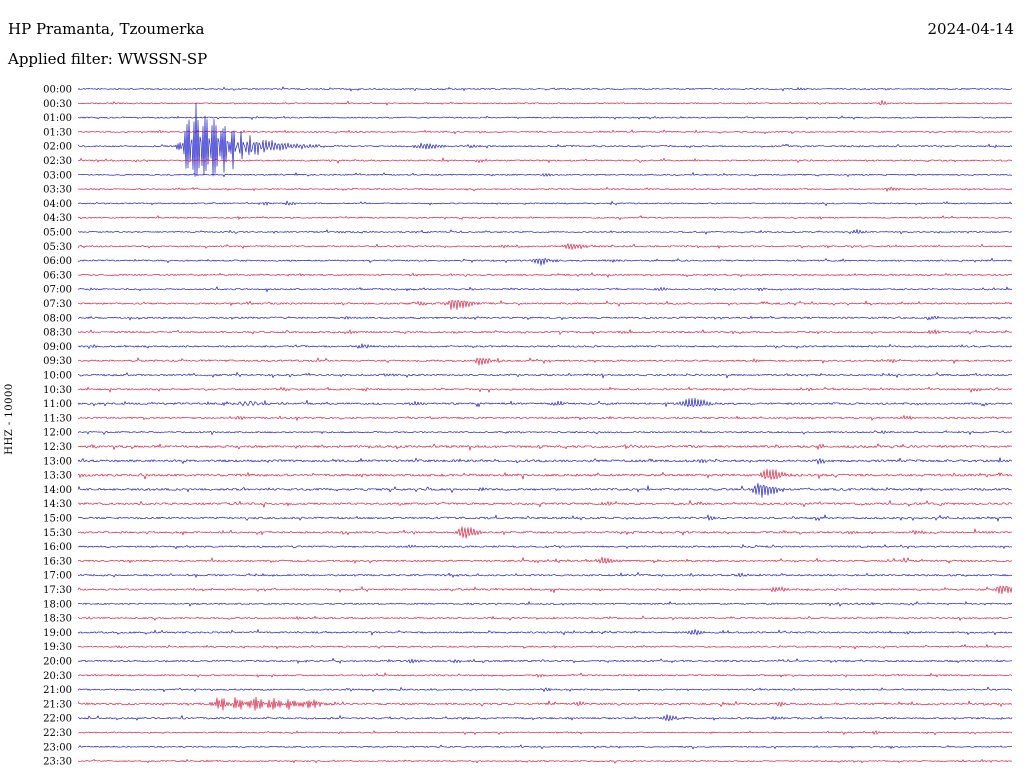  I want to click on trace-18:30, so click(545, 618).